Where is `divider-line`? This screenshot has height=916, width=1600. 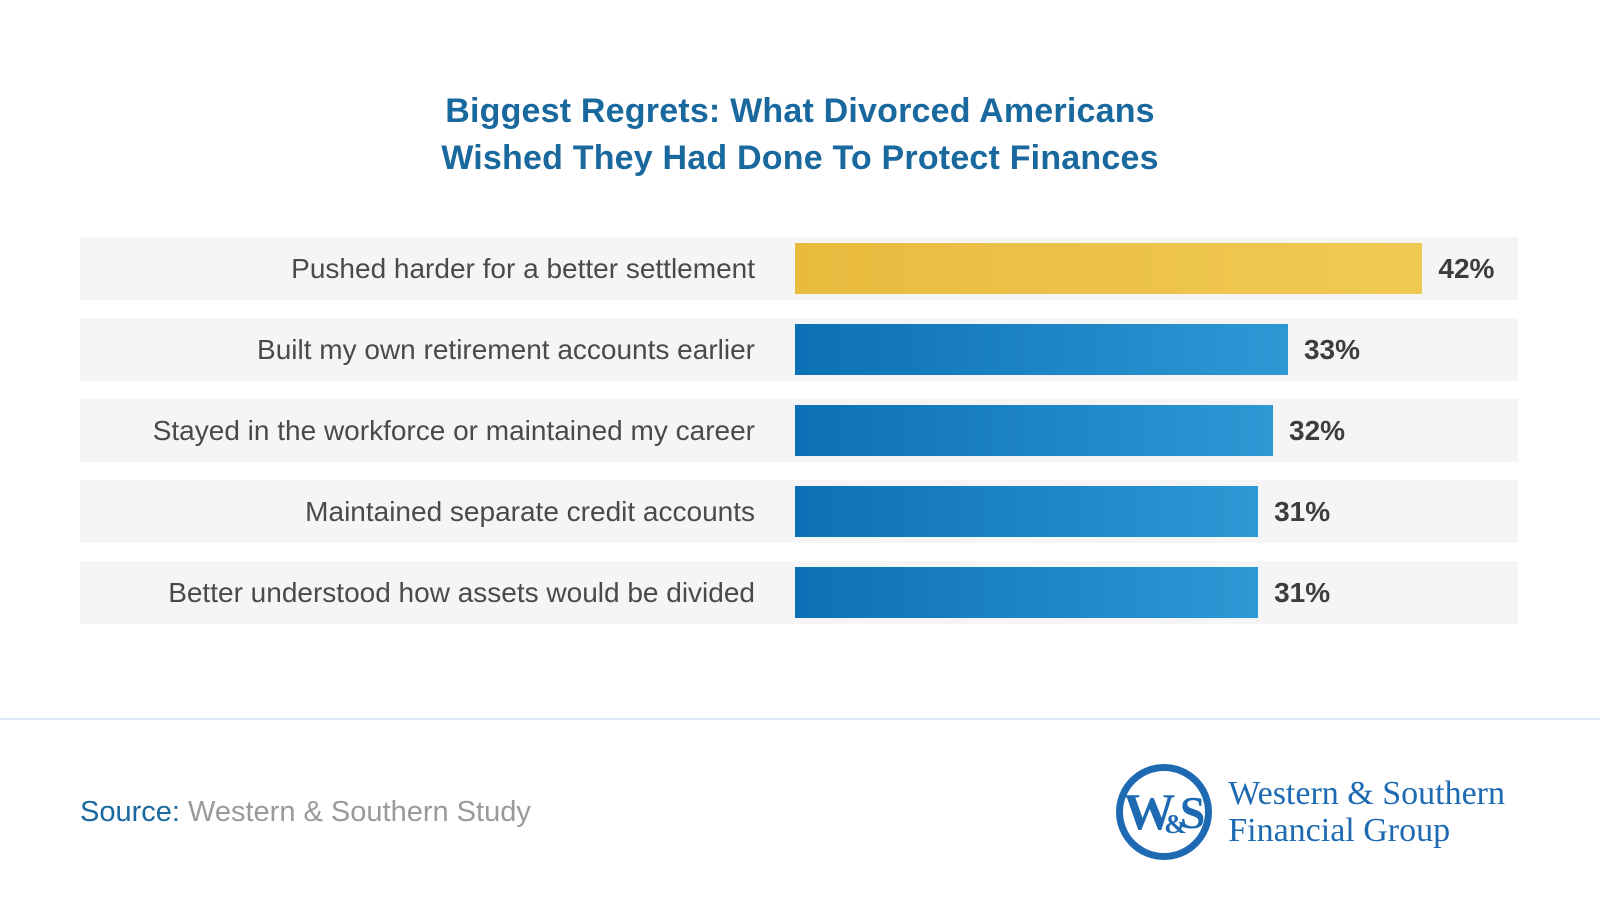 divider-line is located at coordinates (800, 719).